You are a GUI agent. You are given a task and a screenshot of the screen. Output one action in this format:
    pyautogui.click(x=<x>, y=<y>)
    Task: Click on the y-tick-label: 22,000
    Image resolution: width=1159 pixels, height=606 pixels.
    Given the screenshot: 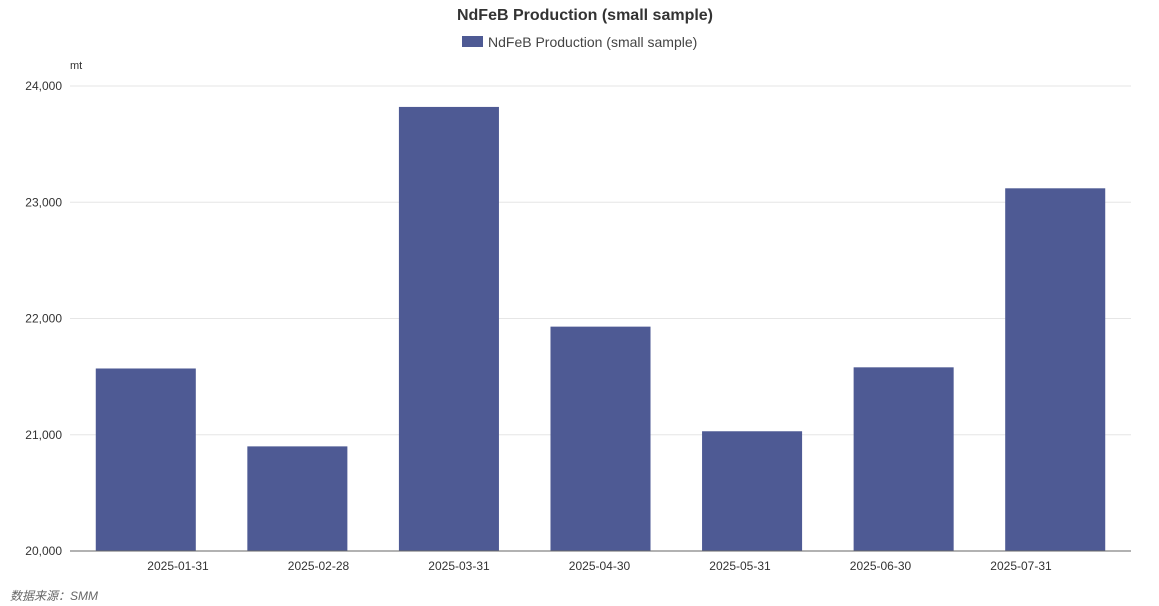 What is the action you would take?
    pyautogui.click(x=43, y=319)
    